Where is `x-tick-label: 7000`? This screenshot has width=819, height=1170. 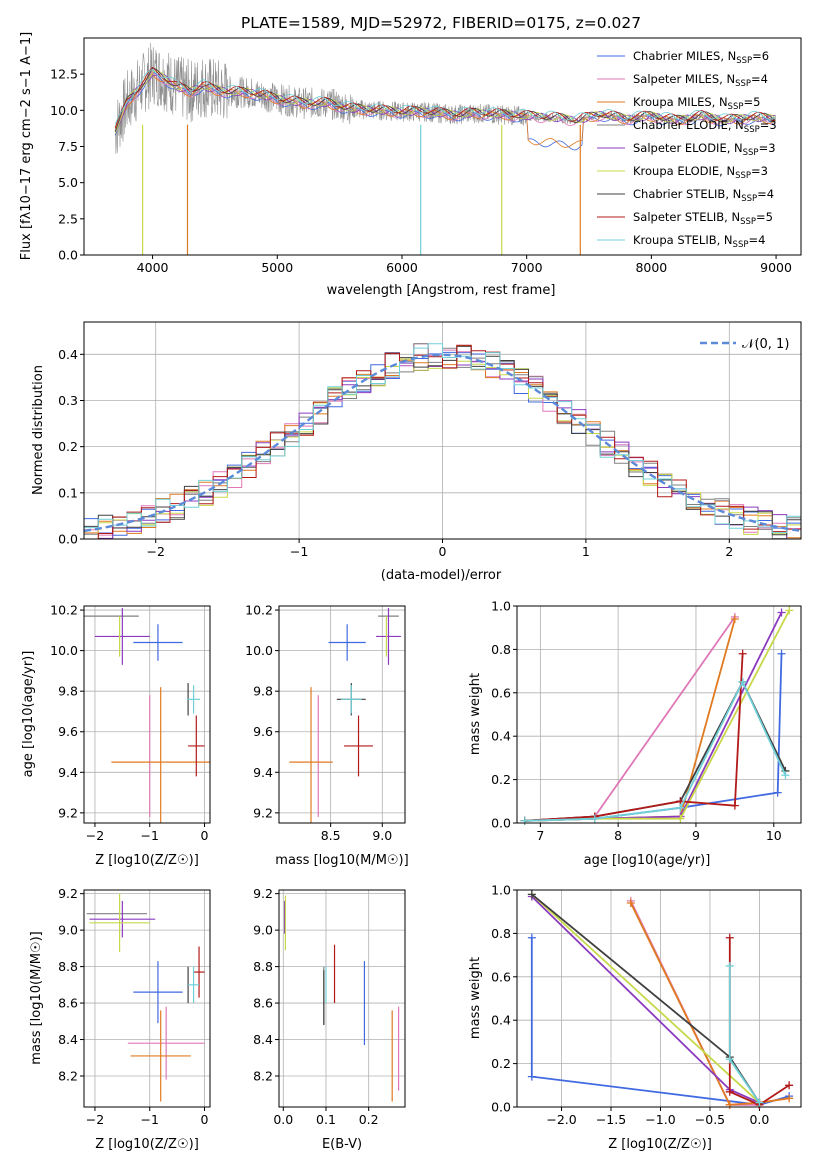 x-tick-label: 7000 is located at coordinates (527, 267).